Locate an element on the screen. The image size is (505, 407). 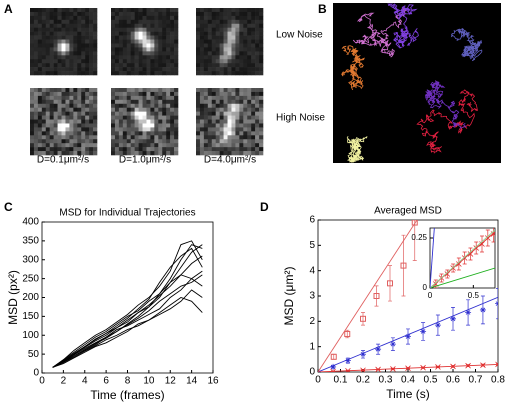
marker is located at coordinates (459, 264).